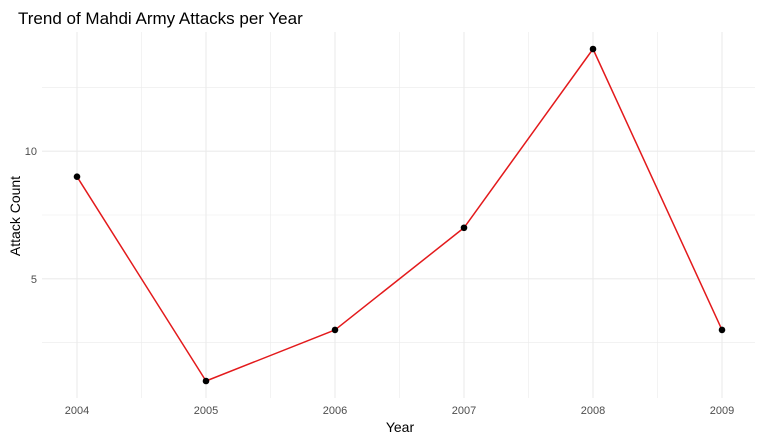 This screenshot has height=442, width=762. I want to click on x-tick-label: 2005, so click(206, 411).